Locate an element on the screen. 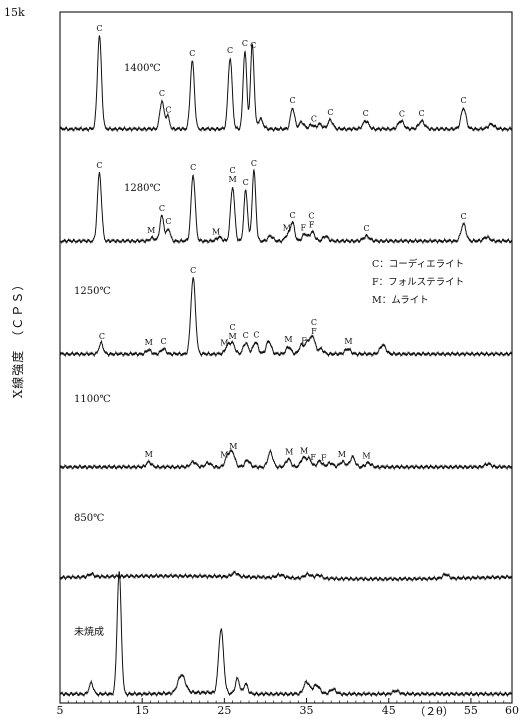 The width and height of the screenshot is (520, 719). x-tick-label: 35 is located at coordinates (307, 710).